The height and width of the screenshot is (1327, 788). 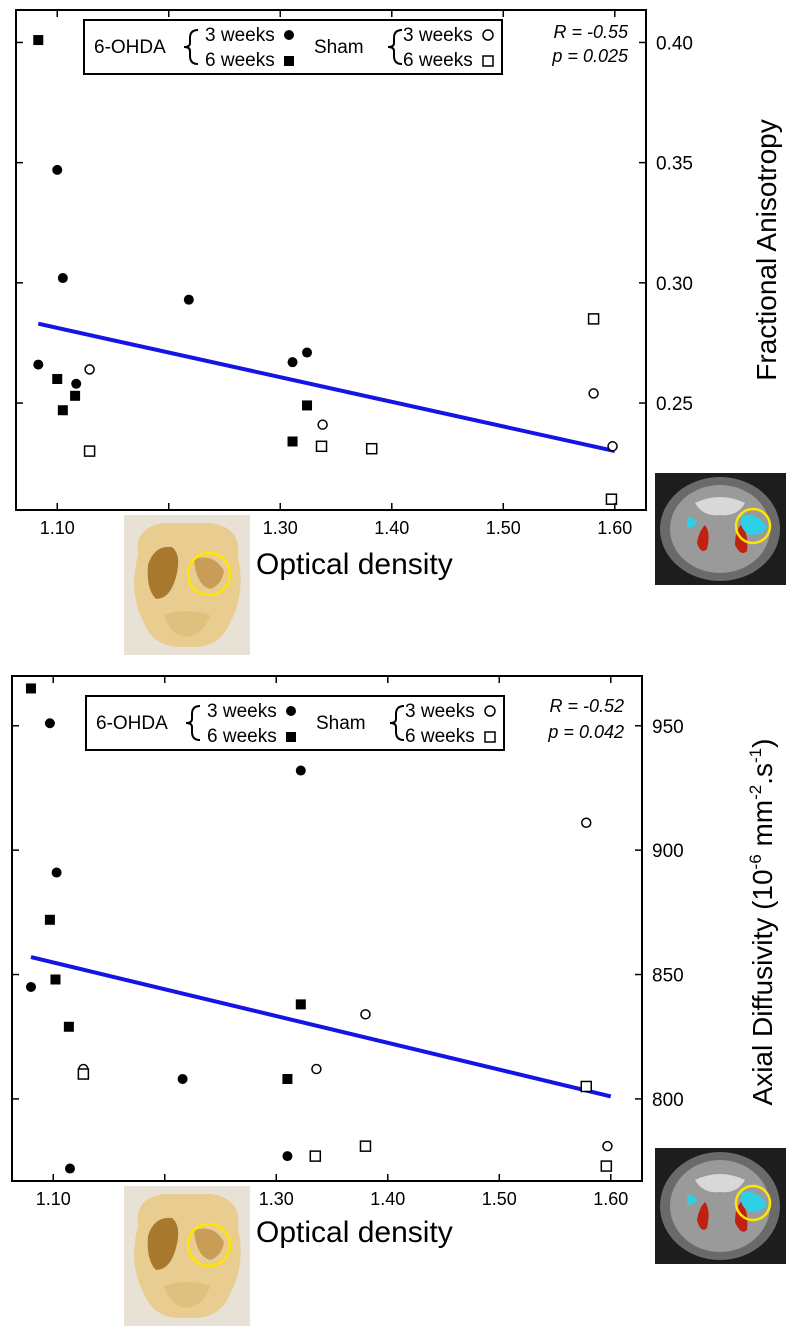 I want to click on y-tick-label: 800, so click(x=668, y=1100).